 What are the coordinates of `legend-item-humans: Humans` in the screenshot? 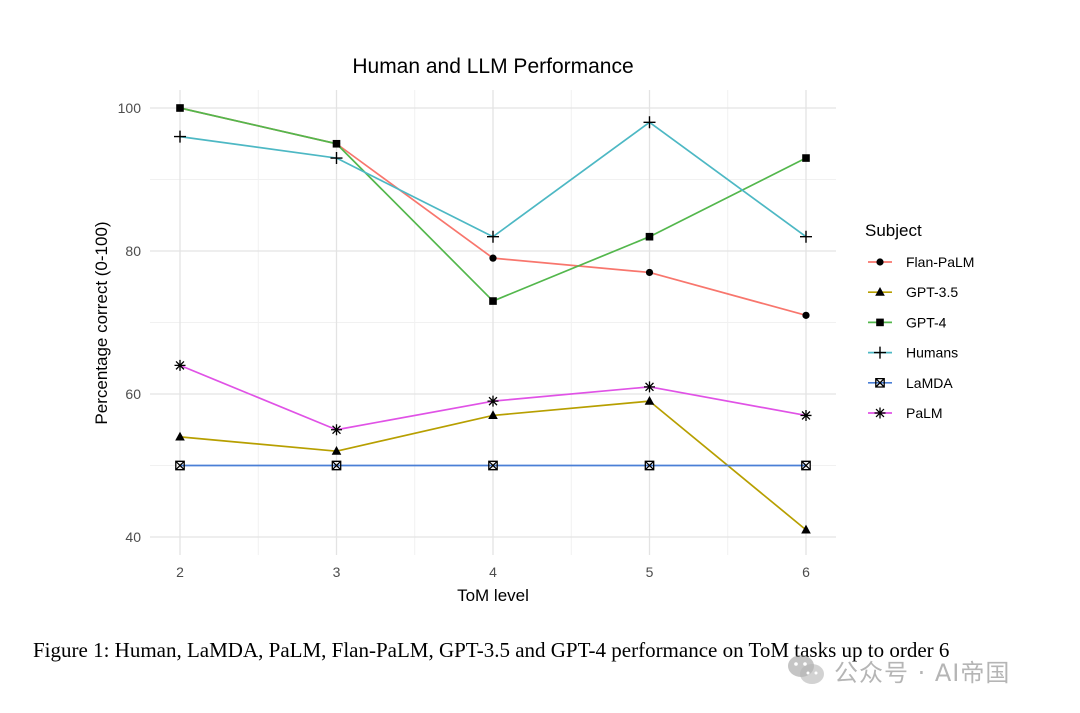 It's located at (913, 353).